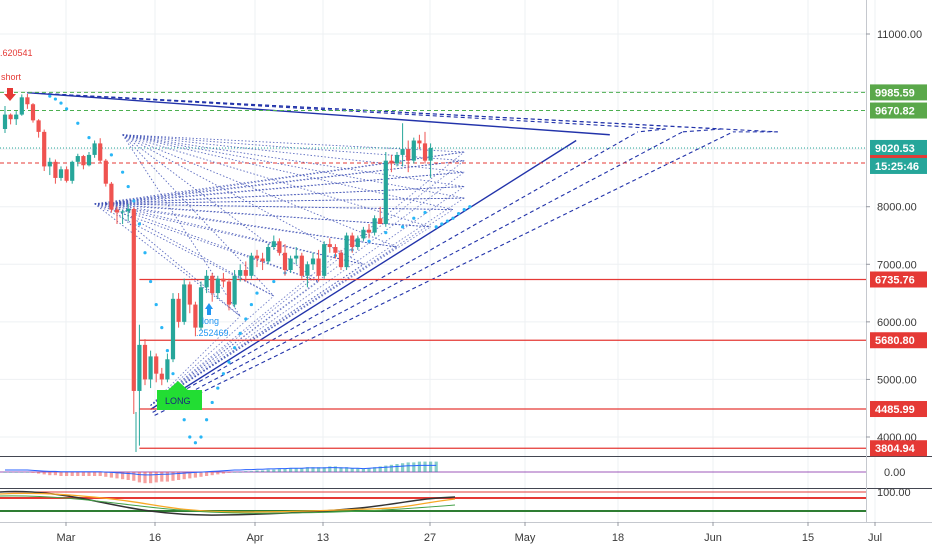 The height and width of the screenshot is (550, 932). Describe the element at coordinates (895, 410) in the screenshot. I see `price-tag-label: 4485.99` at that location.